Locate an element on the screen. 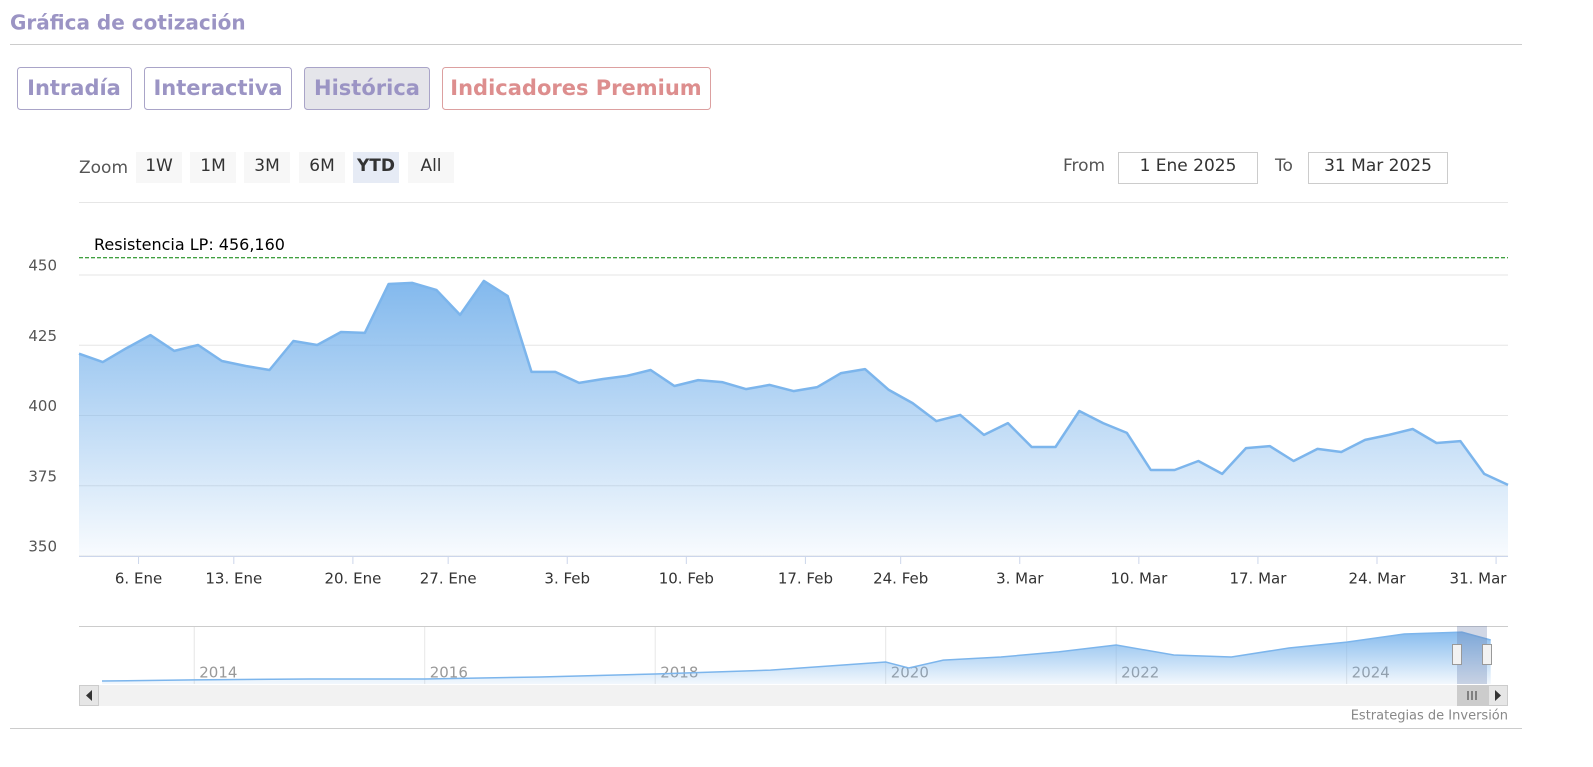 The image size is (1593, 767). to-input is located at coordinates (1378, 168).